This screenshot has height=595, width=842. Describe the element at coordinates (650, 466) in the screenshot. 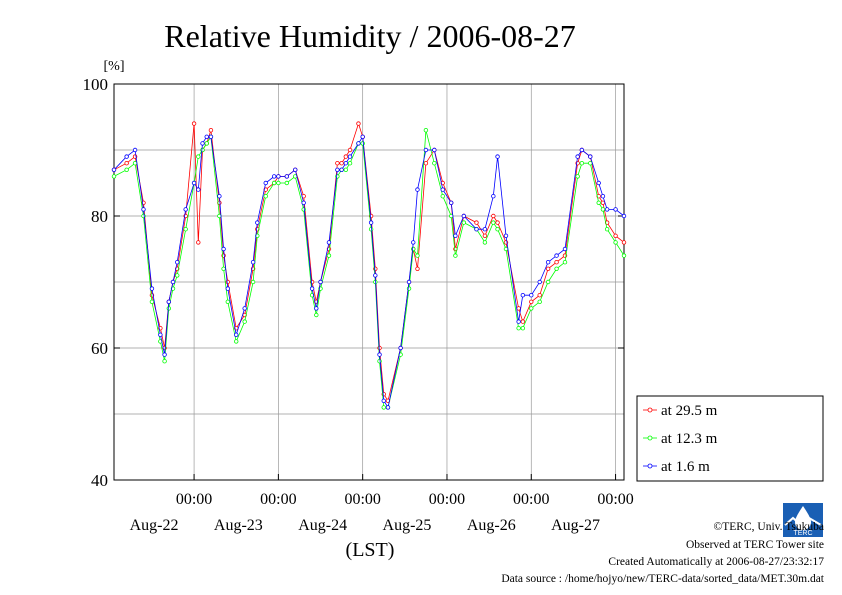

I see `legend-swatch-marker` at that location.